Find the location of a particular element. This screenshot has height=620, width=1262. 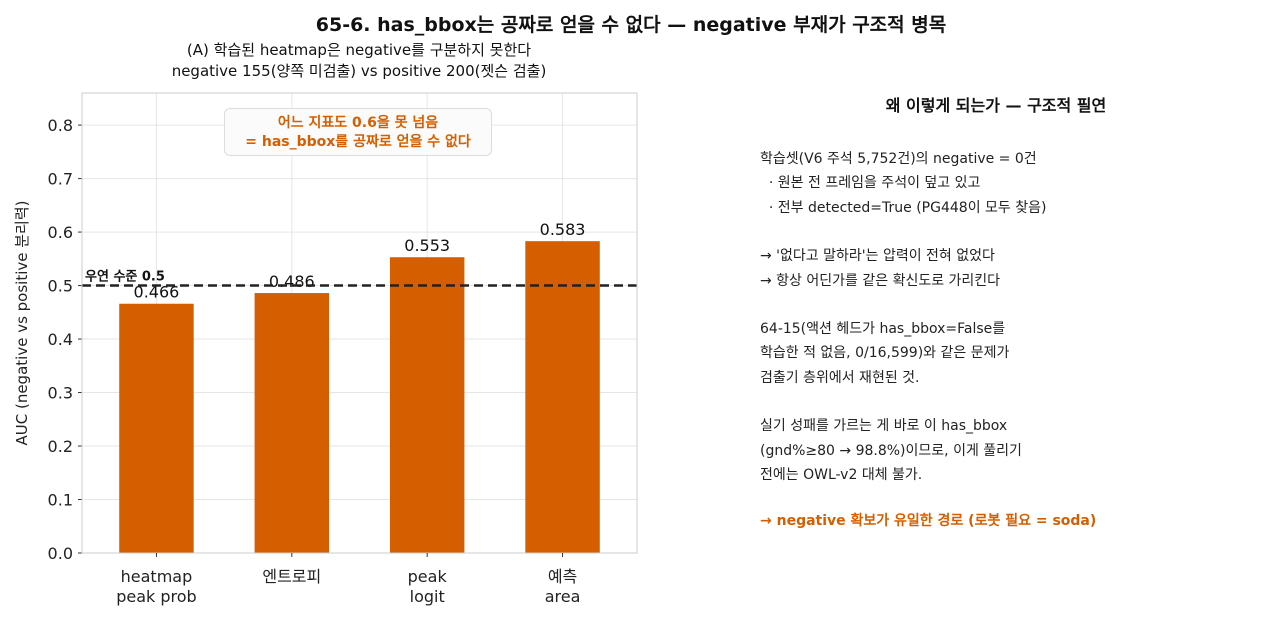

y-tick-label: 0.8 is located at coordinates (60, 125).